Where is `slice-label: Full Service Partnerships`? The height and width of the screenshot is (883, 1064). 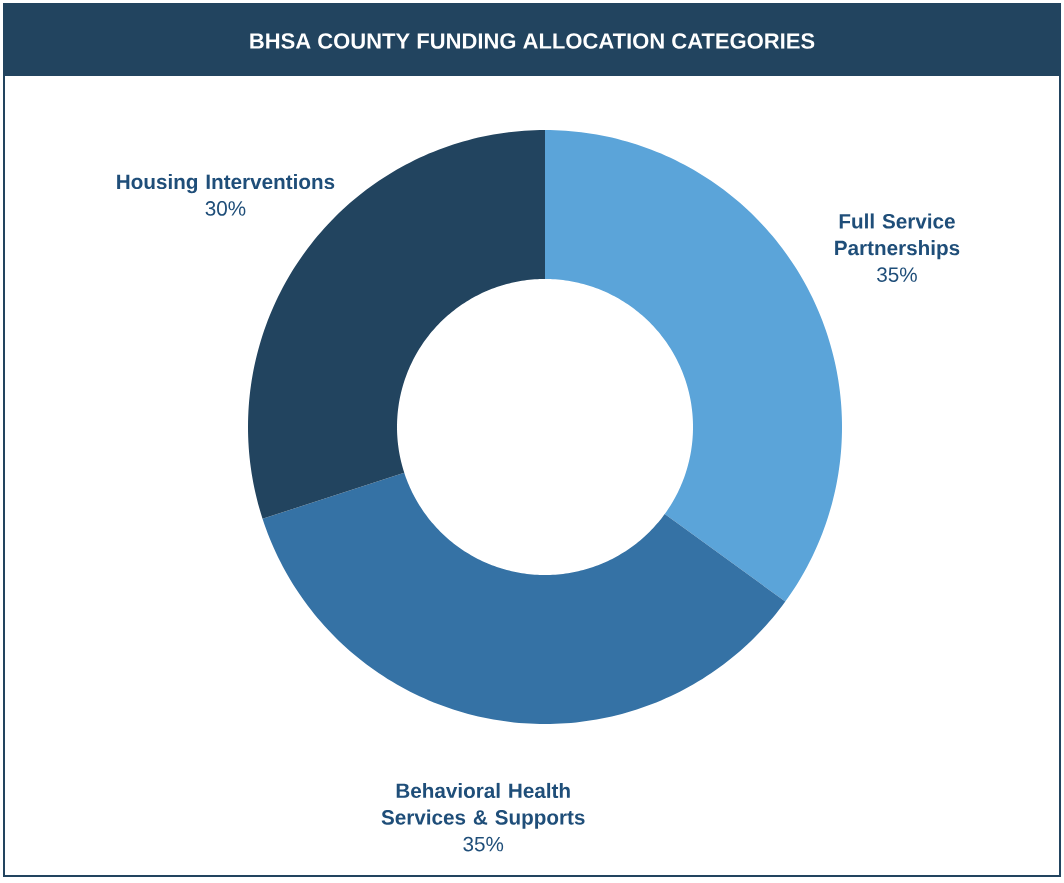 slice-label: Full Service Partnerships is located at coordinates (897, 236).